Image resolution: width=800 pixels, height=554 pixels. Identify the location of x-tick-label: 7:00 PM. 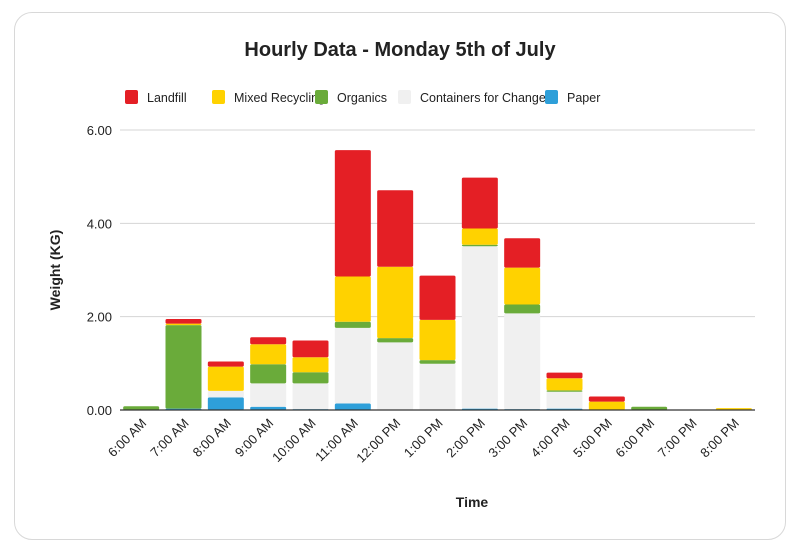
(677, 438).